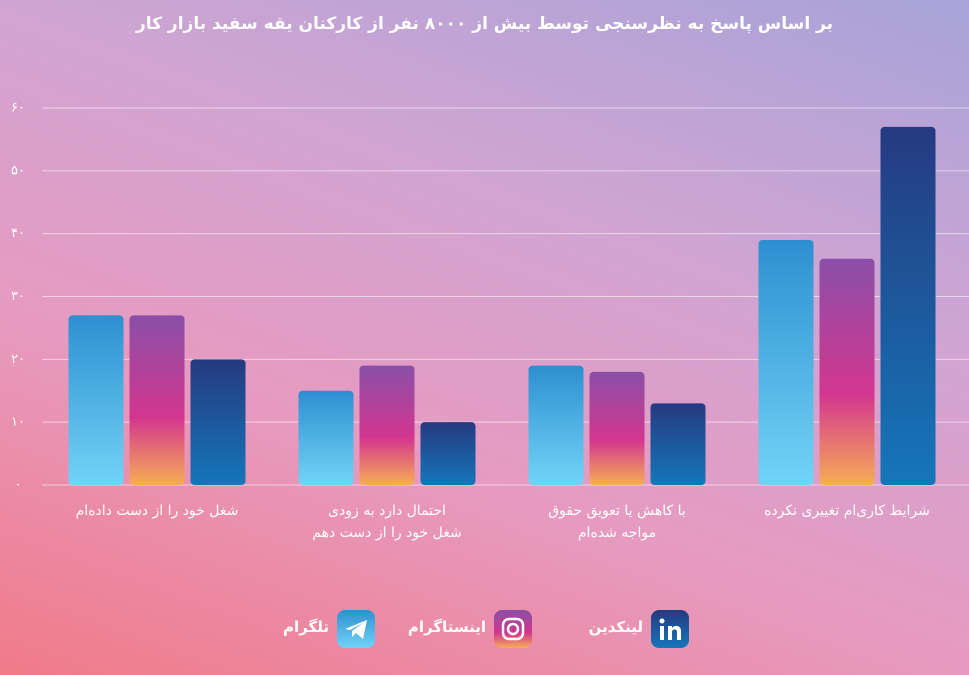  Describe the element at coordinates (18, 422) in the screenshot. I see `y-tick-label: ۱۰` at that location.